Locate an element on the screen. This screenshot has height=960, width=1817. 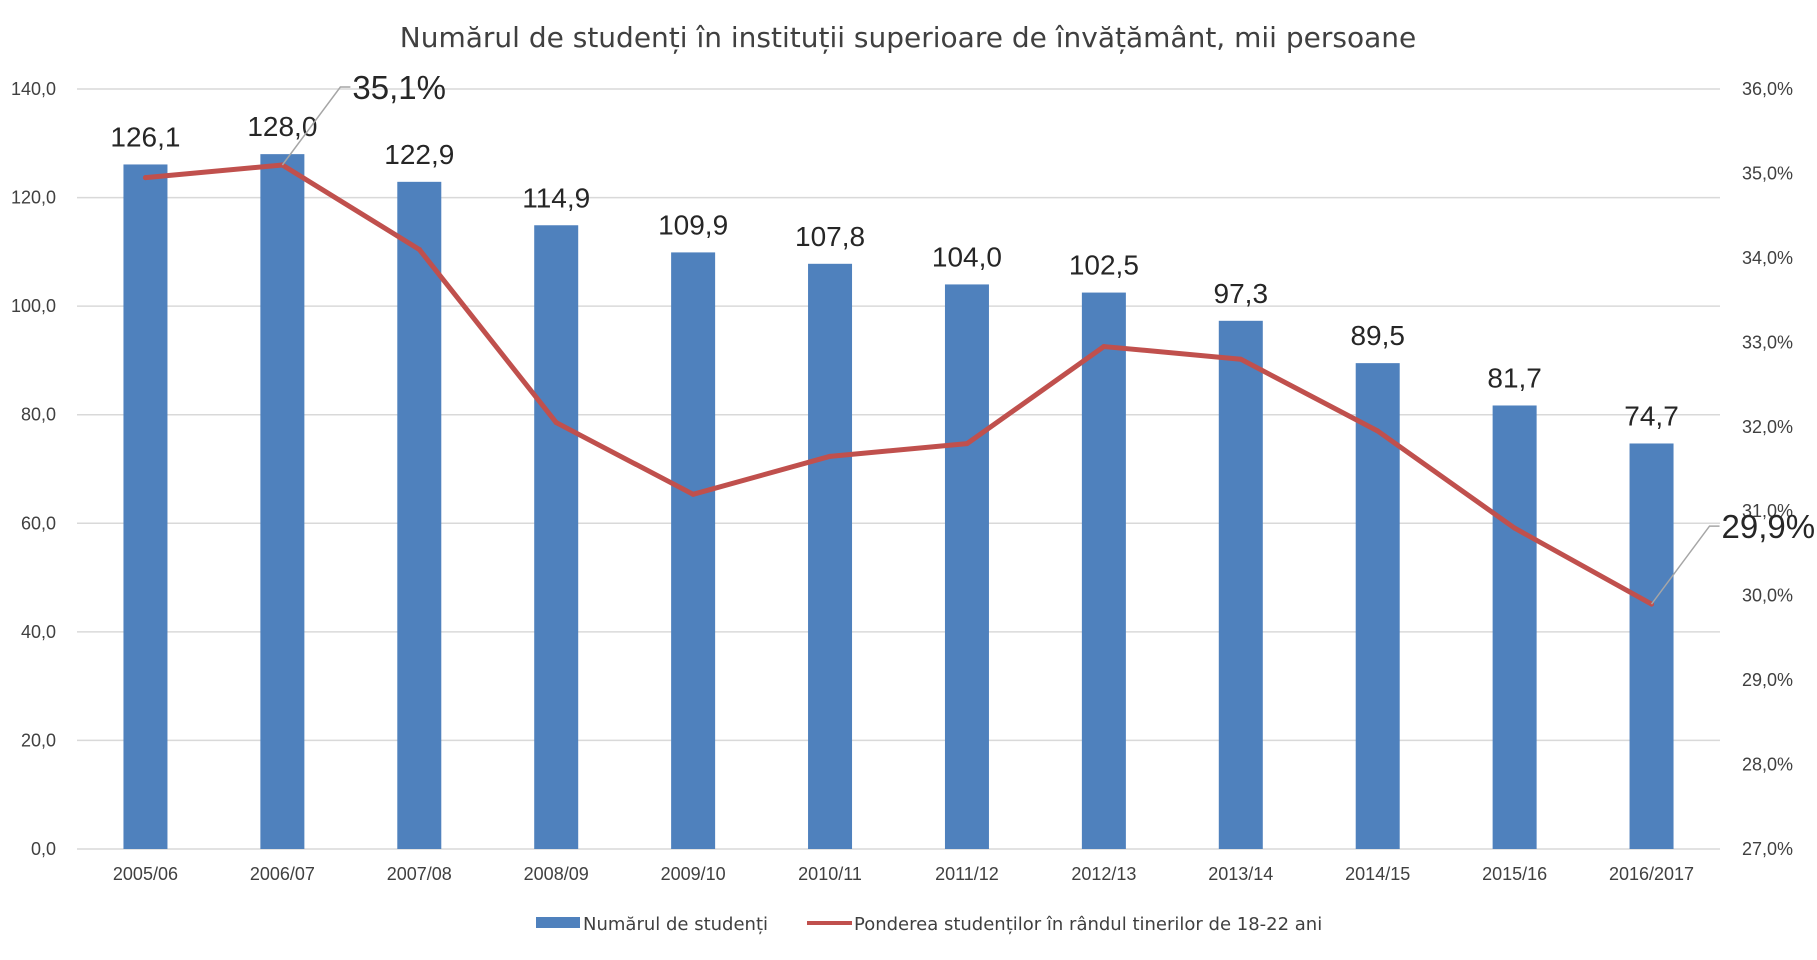
bar-data-label: 97,3 is located at coordinates (1241, 293).